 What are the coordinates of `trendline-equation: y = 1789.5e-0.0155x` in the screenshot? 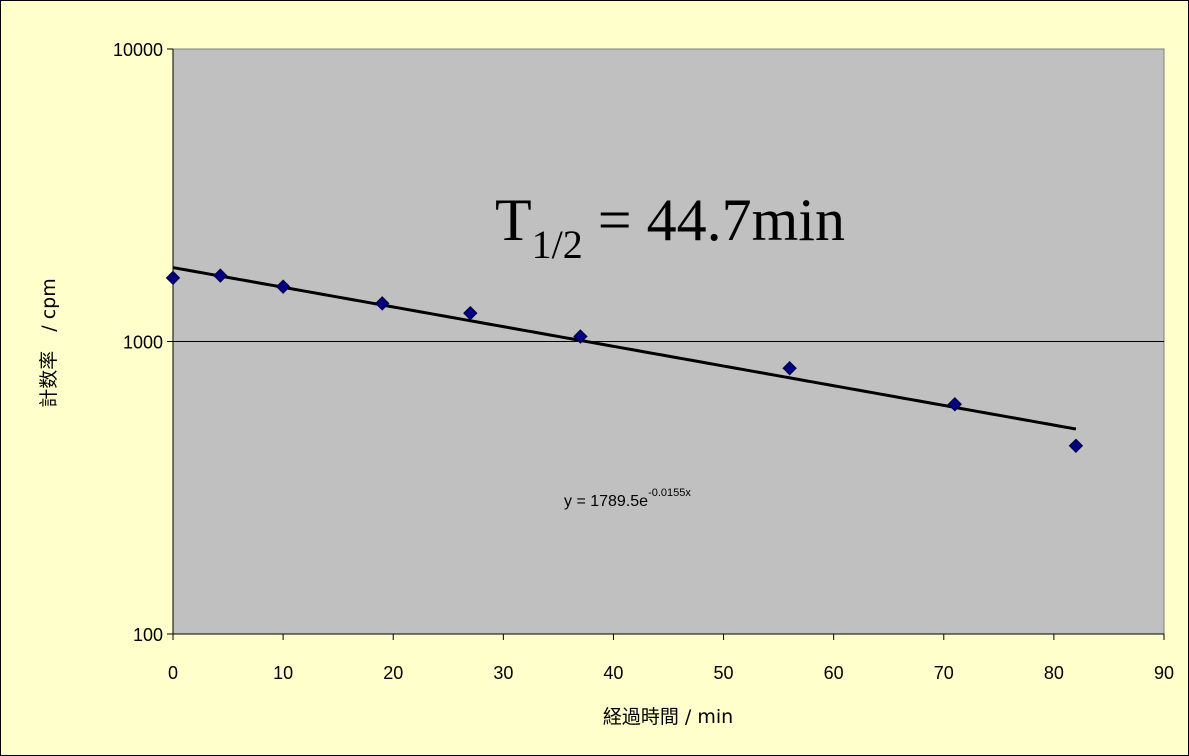 It's located at (627, 498).